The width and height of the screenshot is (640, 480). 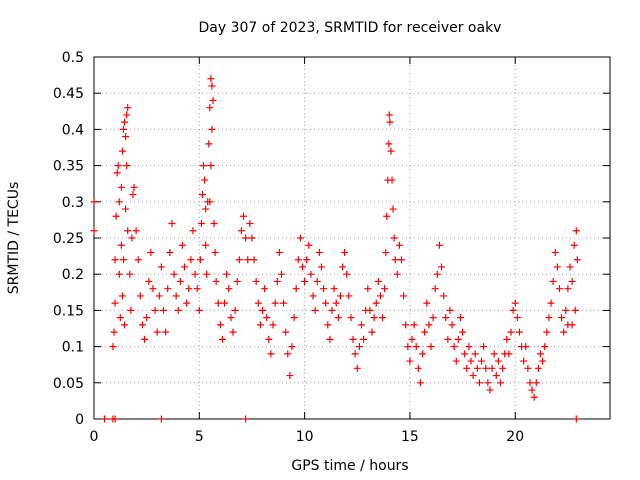 What do you see at coordinates (68, 311) in the screenshot?
I see `y-tick-label: 0.15` at bounding box center [68, 311].